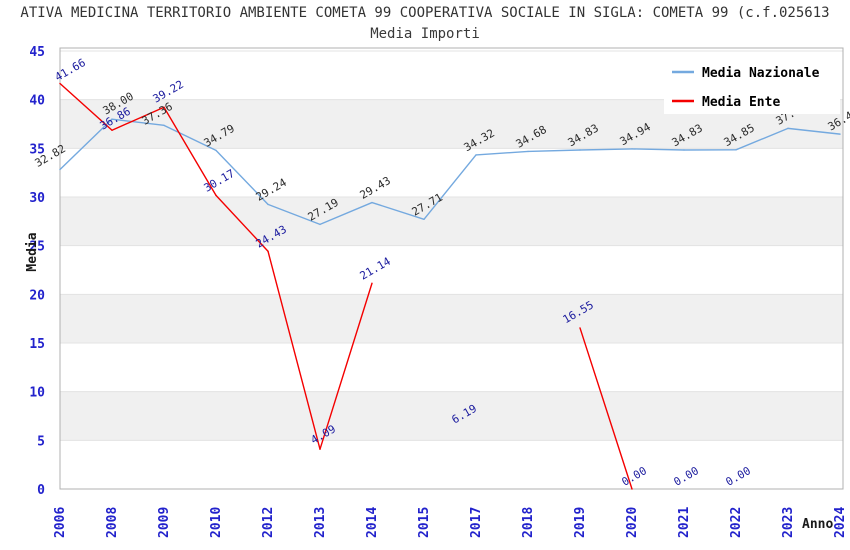 The image size is (850, 550). What do you see at coordinates (424, 522) in the screenshot?
I see `x-tick-label: 2015` at bounding box center [424, 522].